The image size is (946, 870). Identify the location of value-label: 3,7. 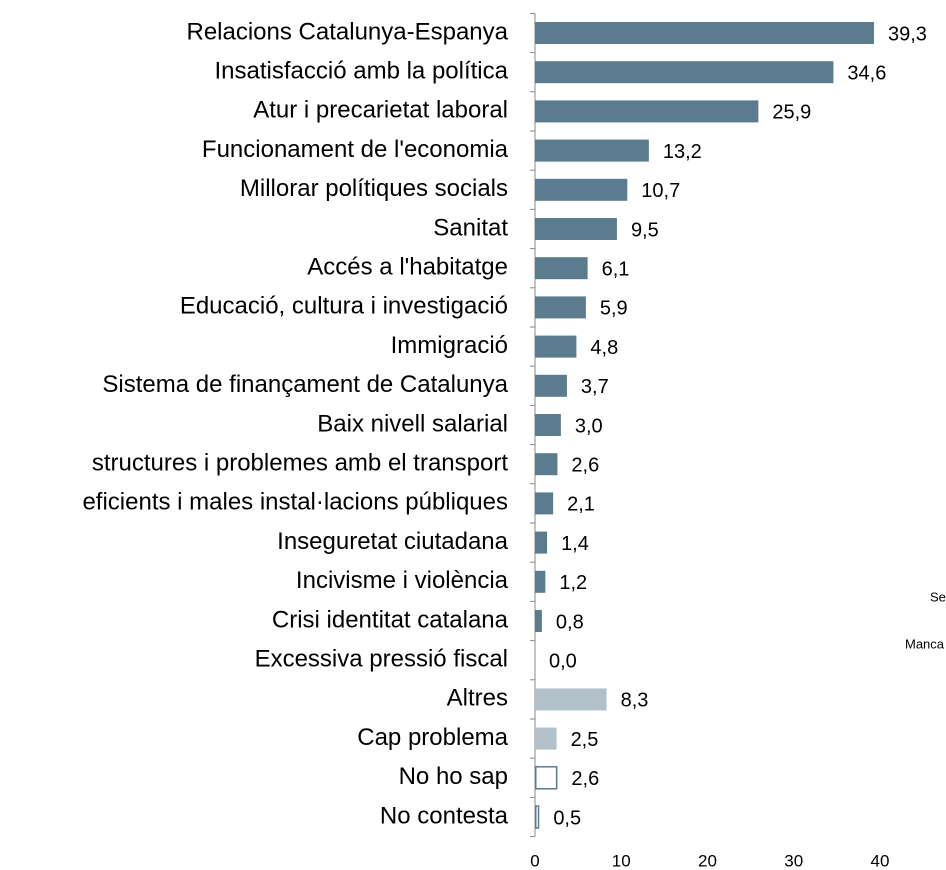
(595, 387).